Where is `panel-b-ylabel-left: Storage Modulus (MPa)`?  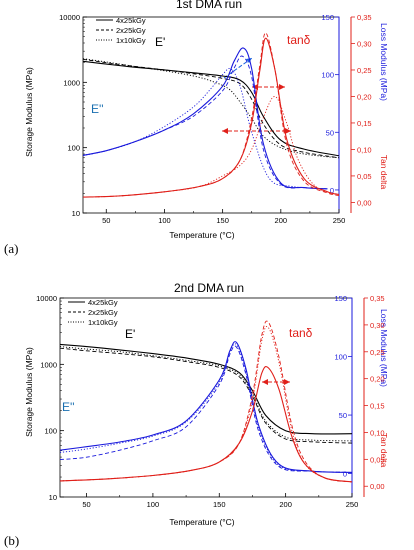 panel-b-ylabel-left: Storage Modulus (MPa) is located at coordinates (29, 392).